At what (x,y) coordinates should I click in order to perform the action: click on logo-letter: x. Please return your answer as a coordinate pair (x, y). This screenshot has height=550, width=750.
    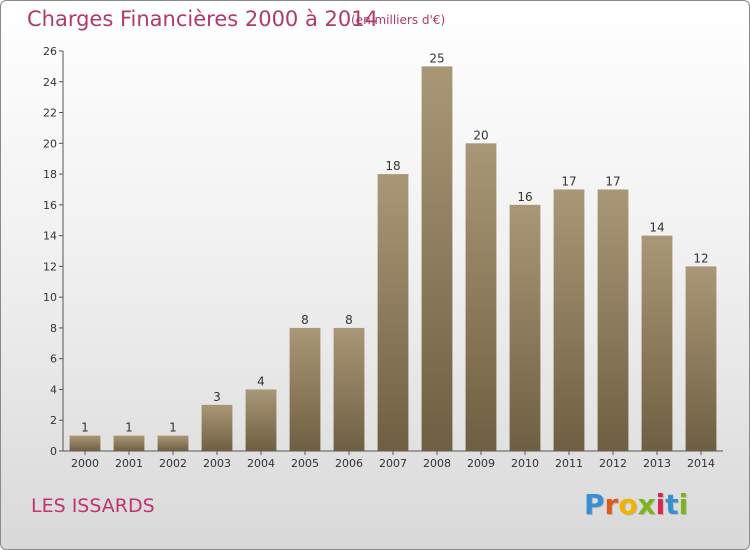
    Looking at the image, I should click on (646, 504).